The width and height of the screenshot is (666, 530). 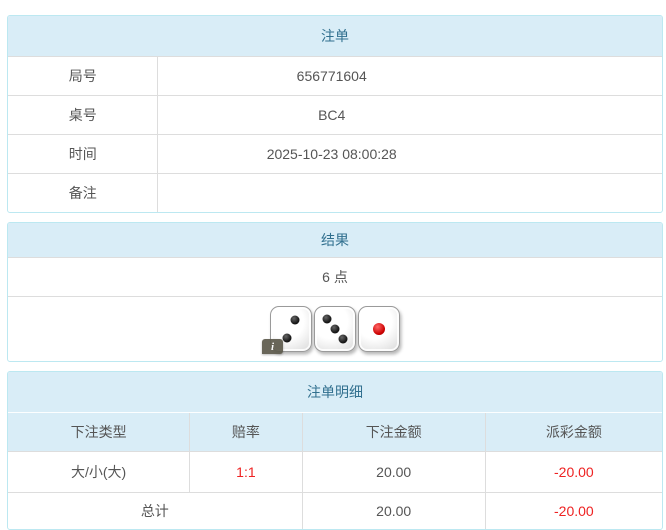 What do you see at coordinates (83, 76) in the screenshot?
I see `round-label: 局号` at bounding box center [83, 76].